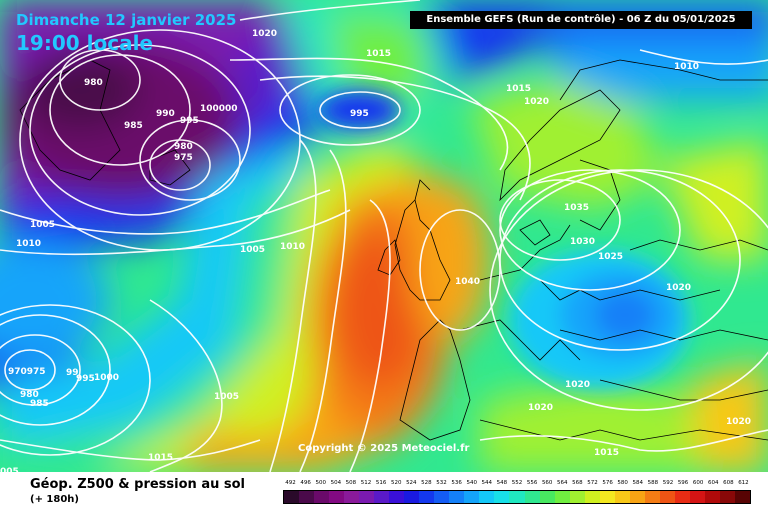 This screenshot has height=512, width=768. I want to click on legend-label: 548, so click(502, 483).